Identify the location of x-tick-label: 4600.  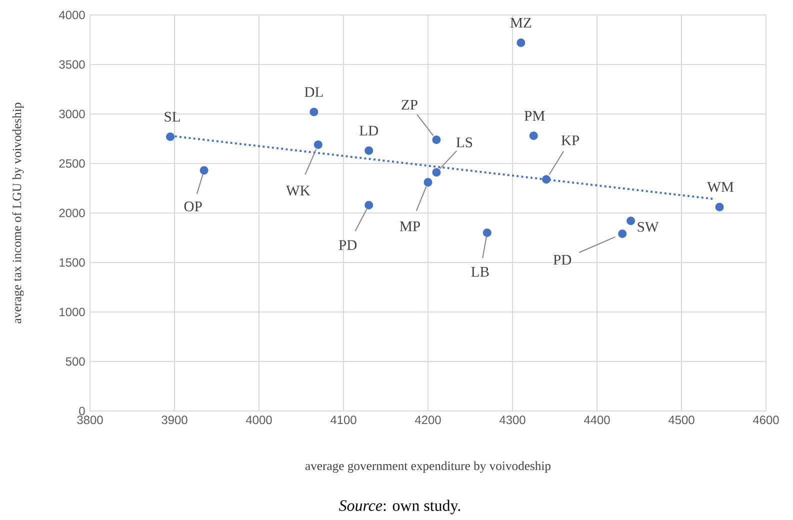
(765, 420).